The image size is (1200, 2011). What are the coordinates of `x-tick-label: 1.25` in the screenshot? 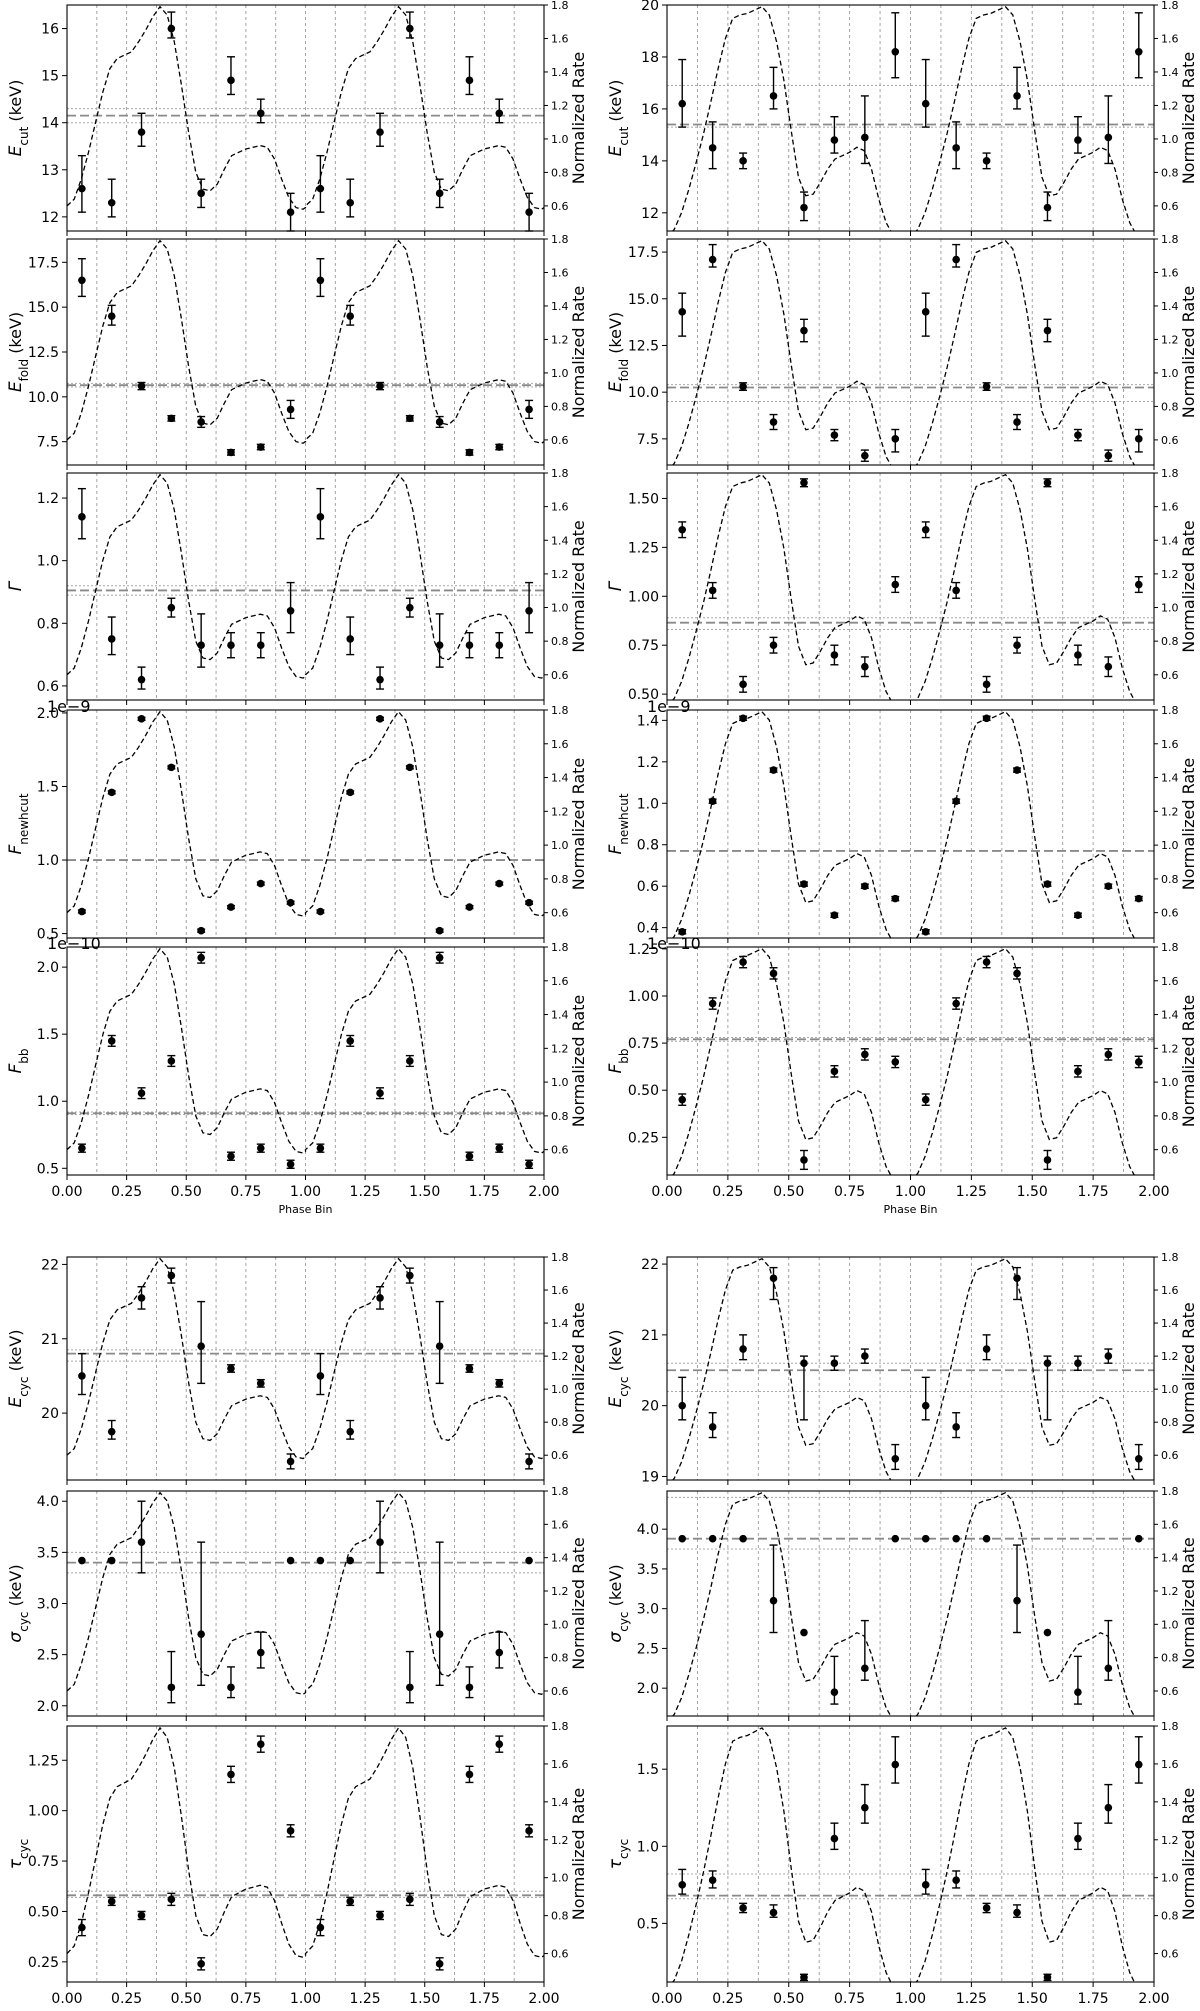 It's located at (971, 1192).